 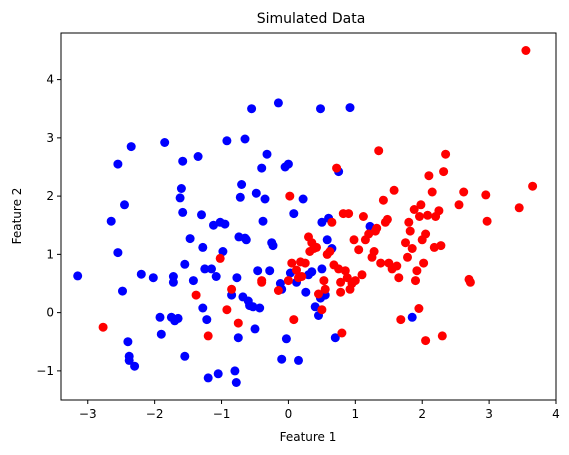 What do you see at coordinates (50, 313) in the screenshot?
I see `y-tick-label: 0` at bounding box center [50, 313].